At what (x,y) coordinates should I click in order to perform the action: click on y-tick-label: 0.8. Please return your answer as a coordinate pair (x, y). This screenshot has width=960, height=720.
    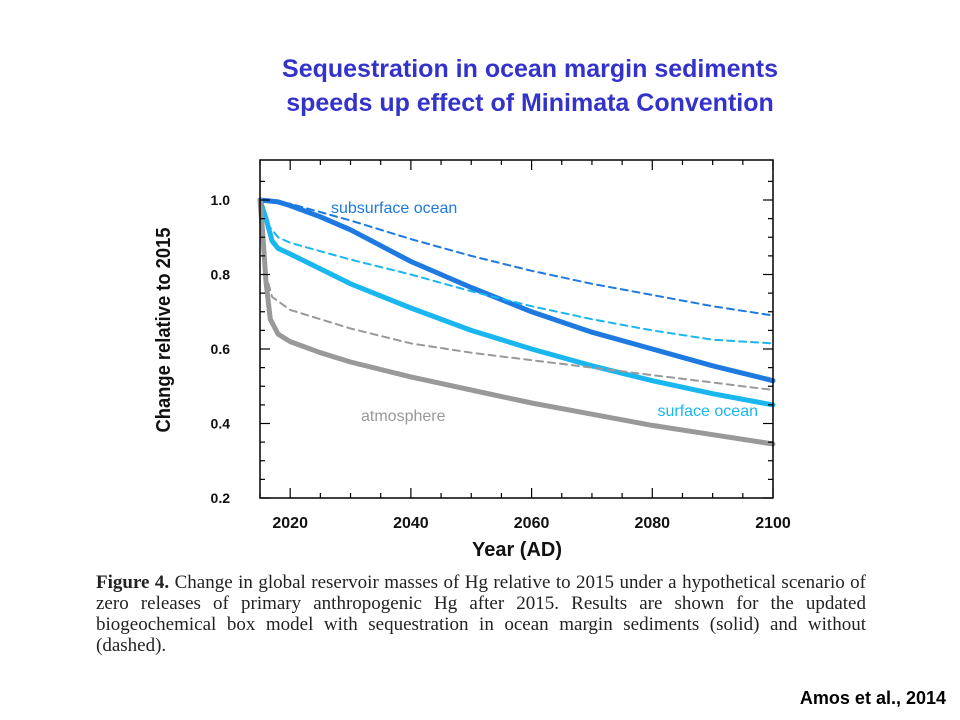
    Looking at the image, I should click on (221, 275).